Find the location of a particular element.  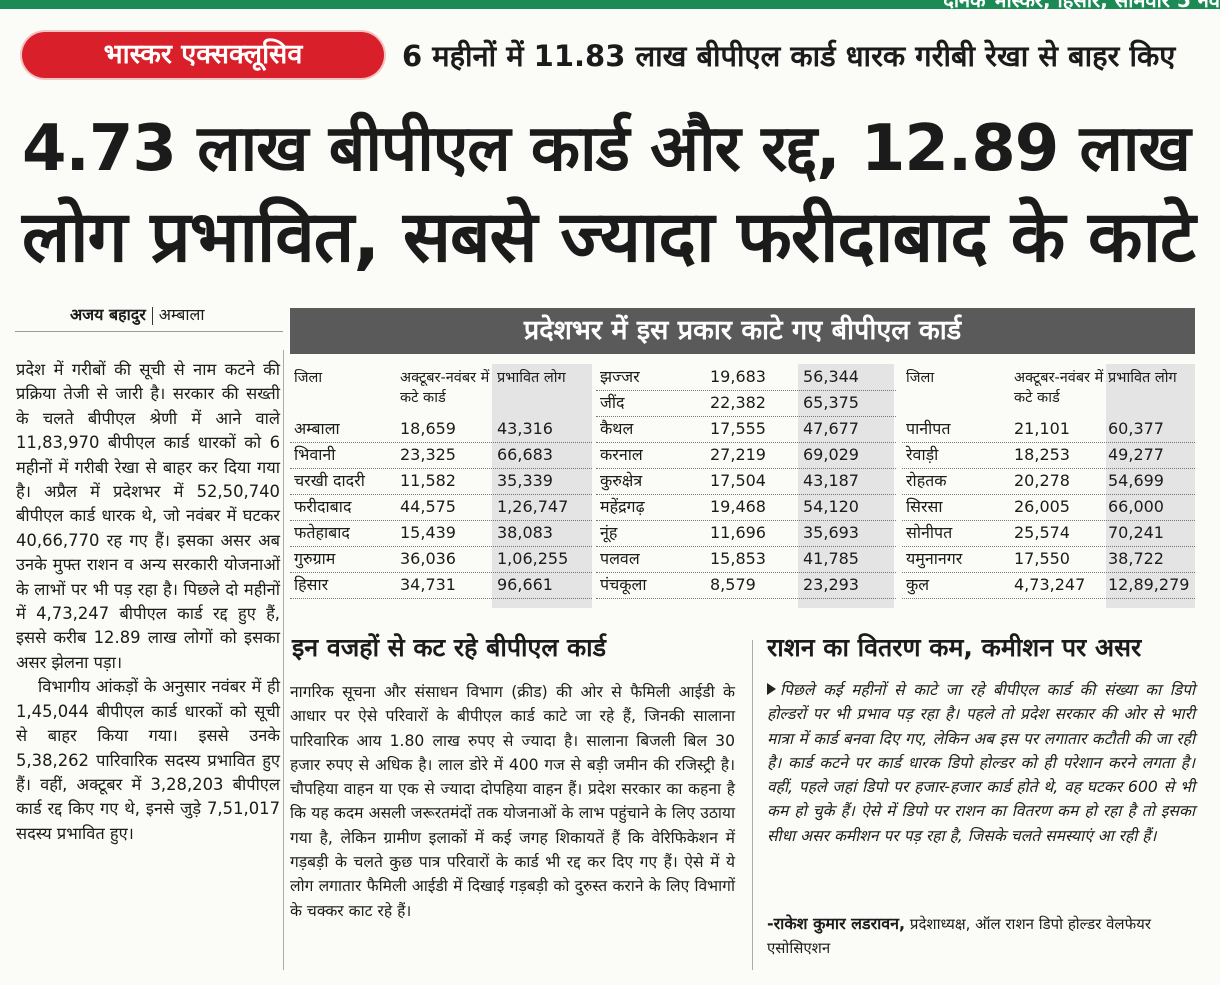

cell: 56,344 is located at coordinates (831, 376).